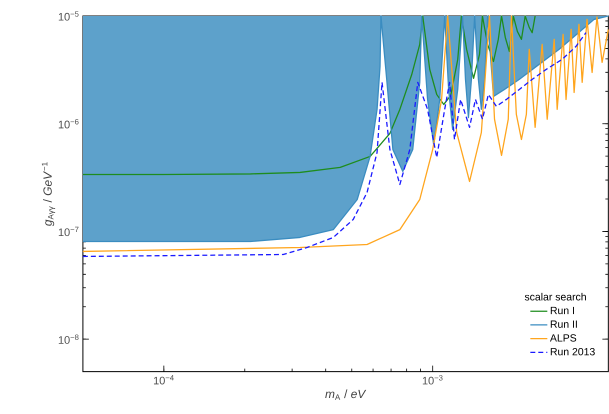  Describe the element at coordinates (68, 231) in the screenshot. I see `y-tick-label: 10$^{−7}$` at that location.